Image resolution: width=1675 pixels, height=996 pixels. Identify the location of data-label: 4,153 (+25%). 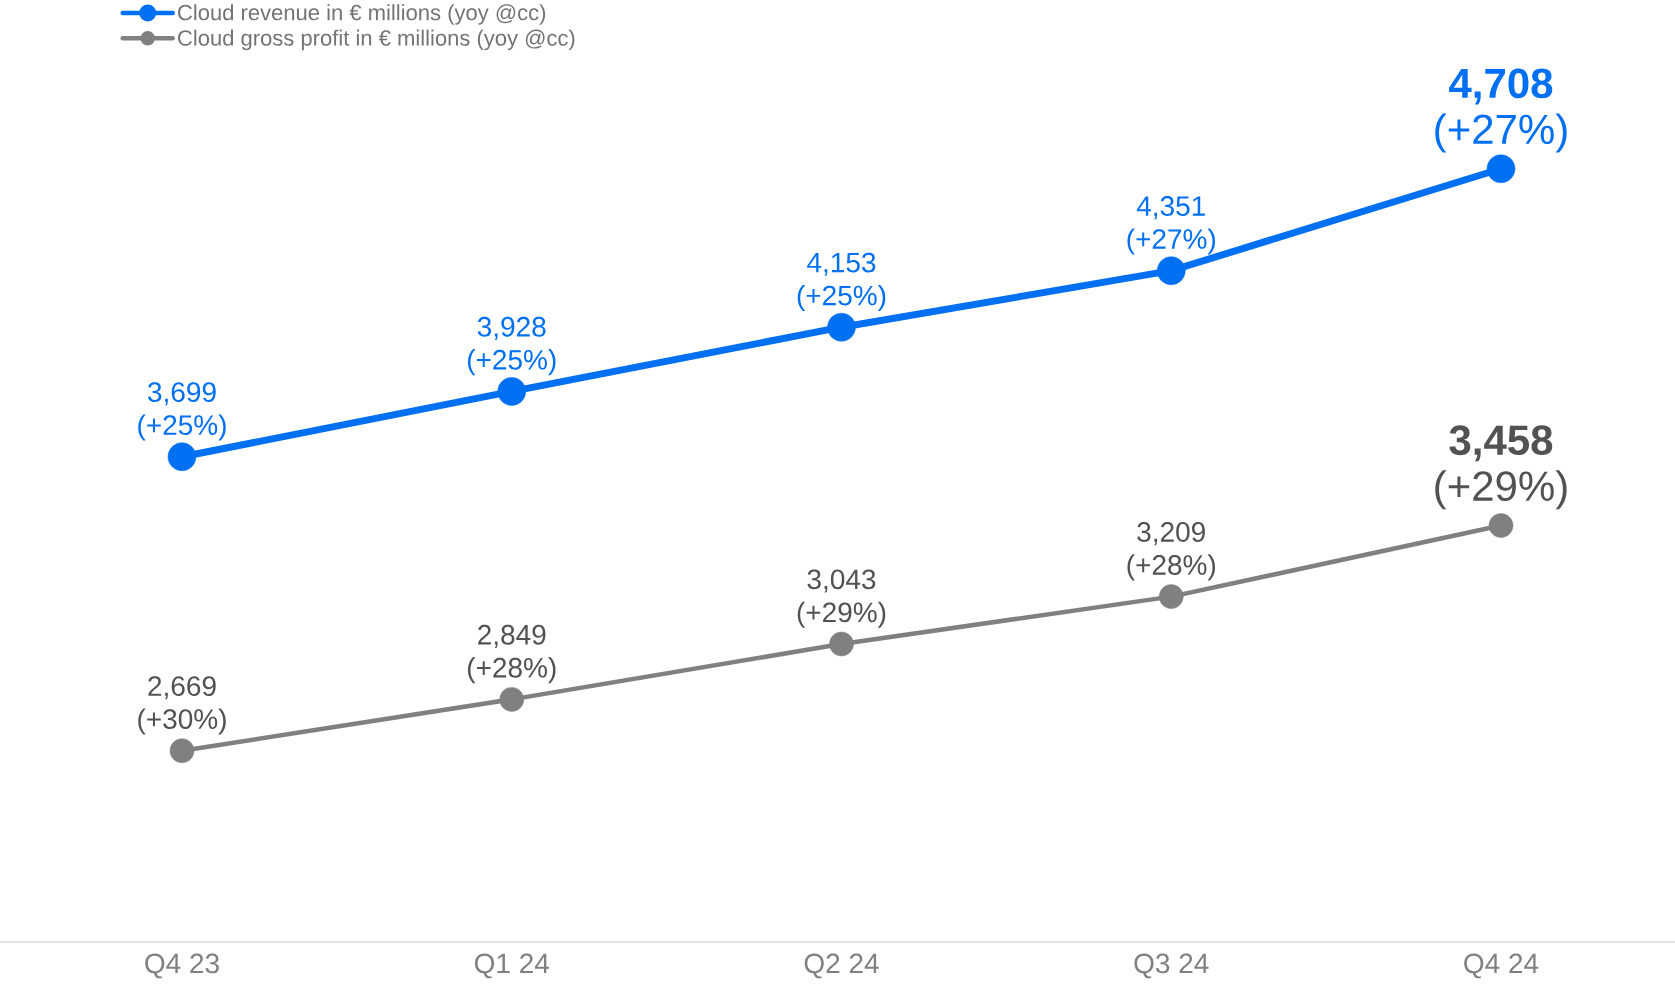
(841, 281).